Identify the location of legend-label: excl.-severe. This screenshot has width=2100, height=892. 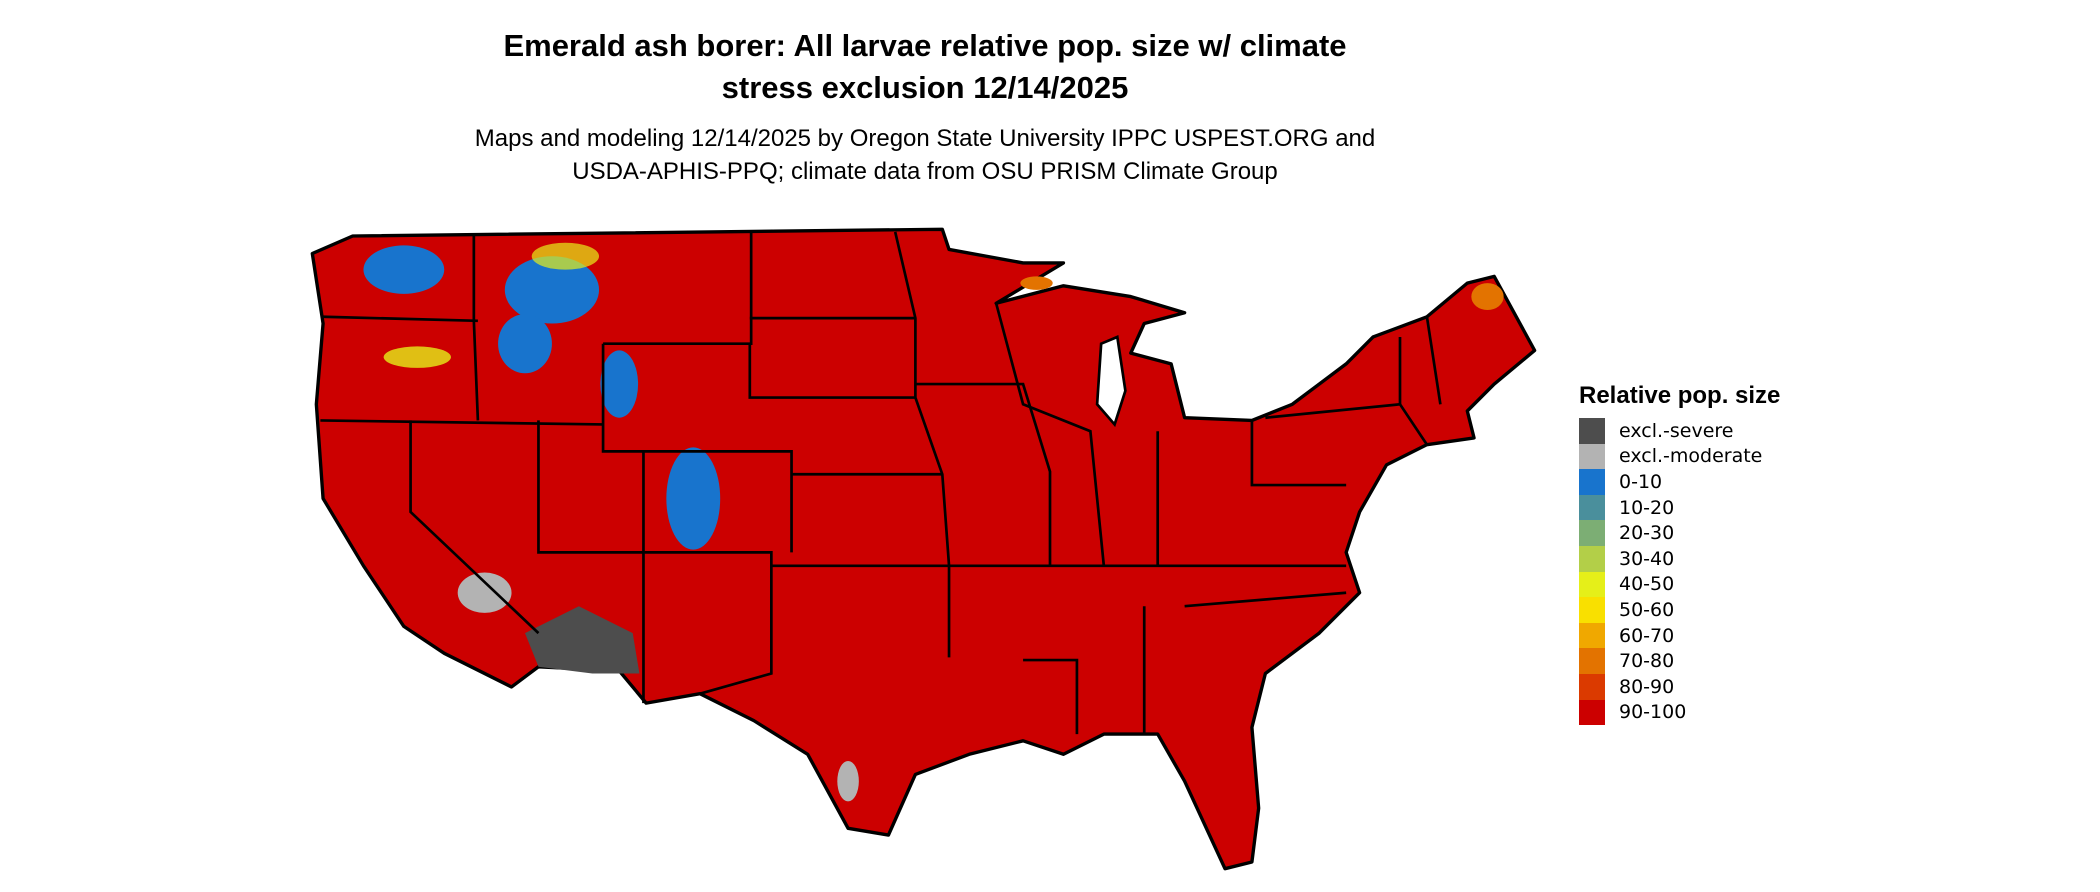
(1676, 430).